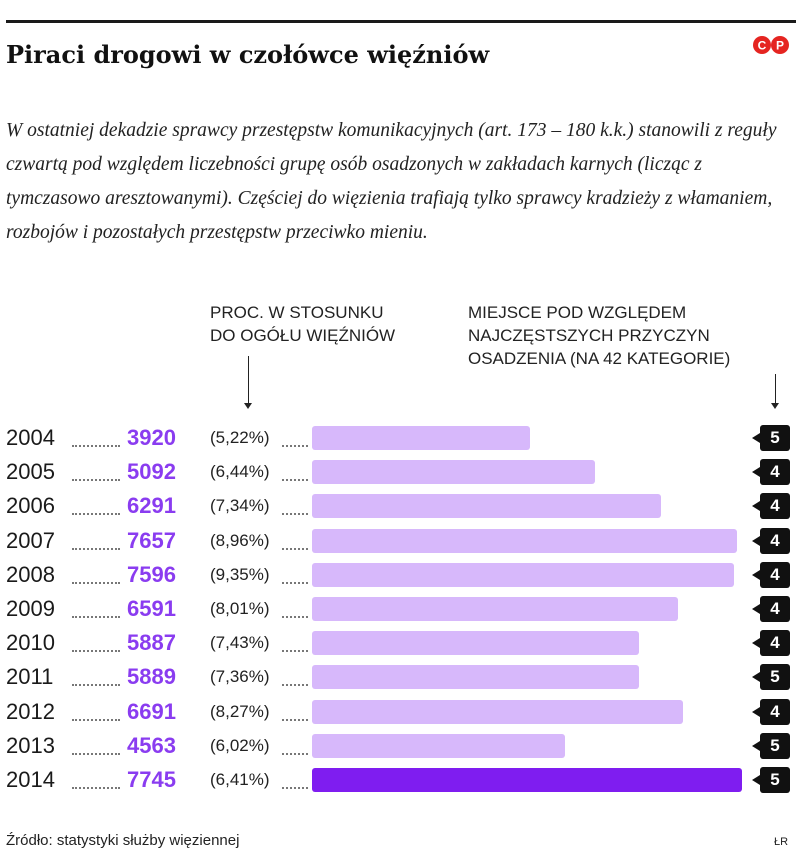  What do you see at coordinates (151, 505) in the screenshot?
I see `value-label: 6291` at bounding box center [151, 505].